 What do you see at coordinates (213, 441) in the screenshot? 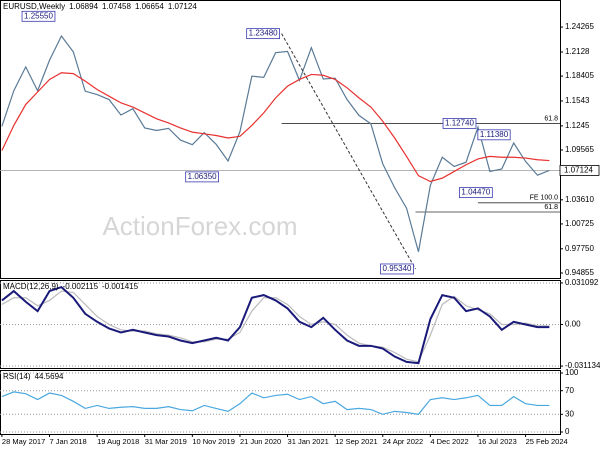
I see `x-tick-label: 10 Nov 2019` at bounding box center [213, 441].